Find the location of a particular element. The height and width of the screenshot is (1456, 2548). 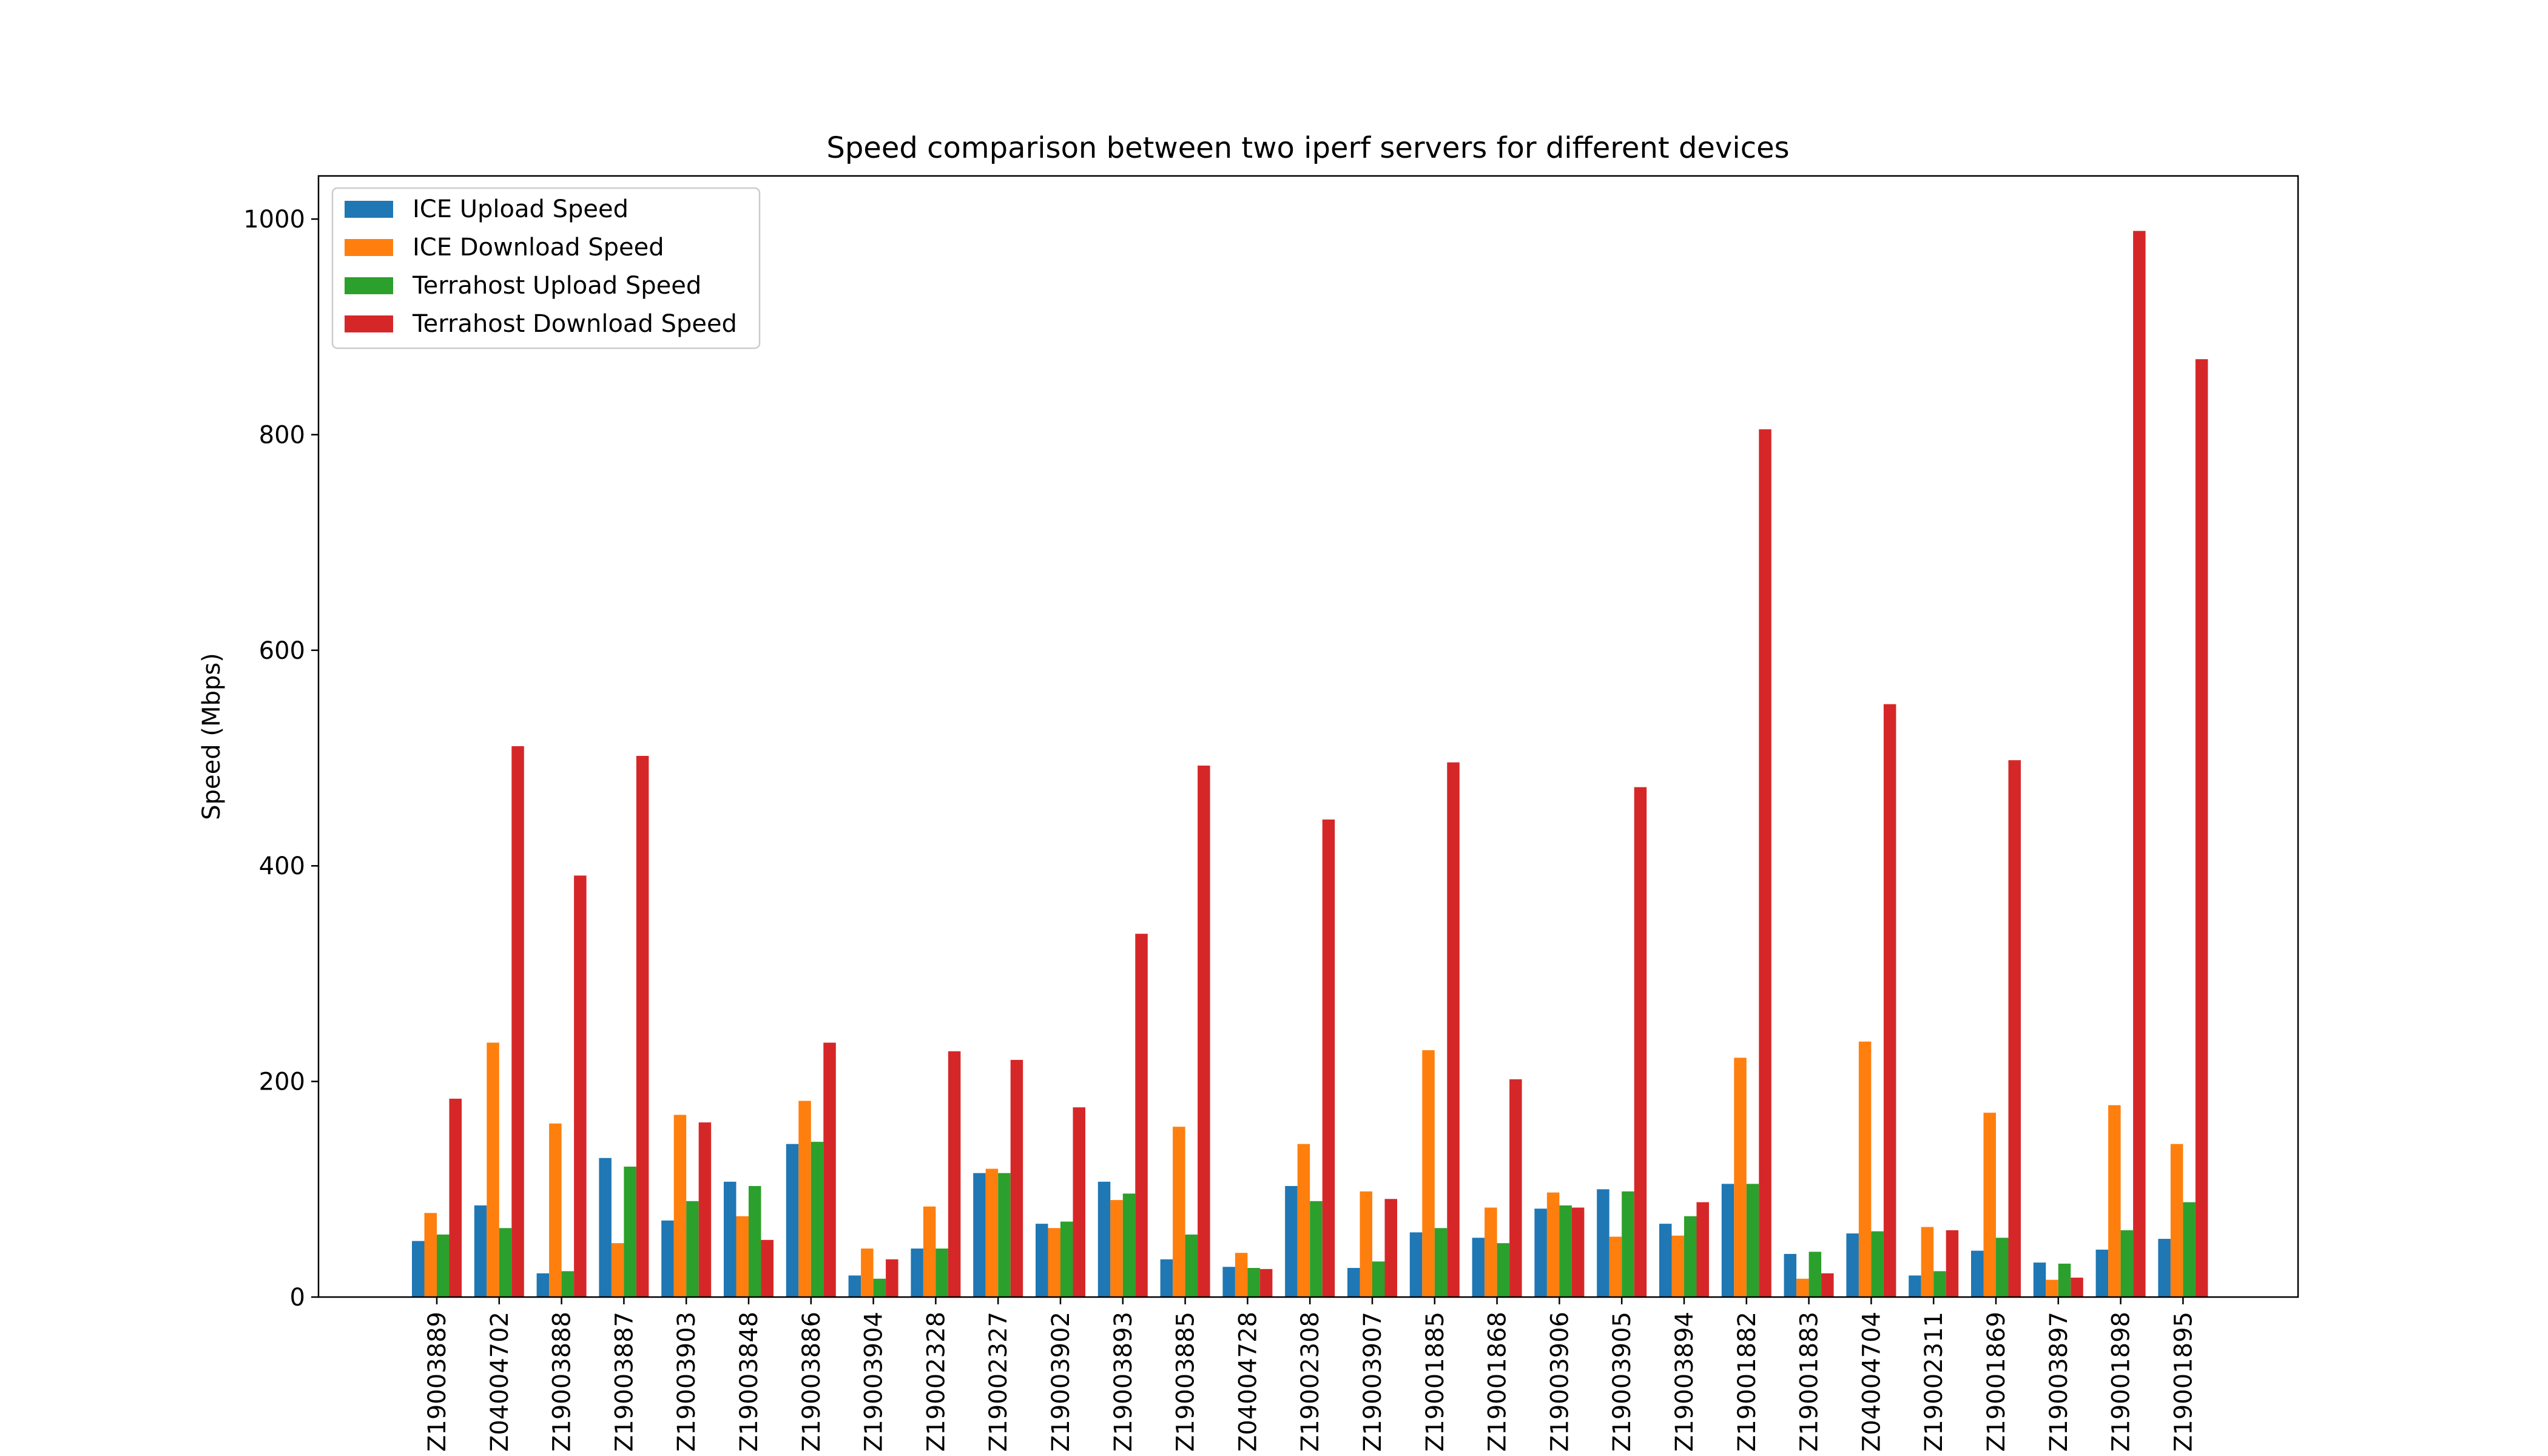

bar-ice-download-speed-z19003907 is located at coordinates (1366, 1244).